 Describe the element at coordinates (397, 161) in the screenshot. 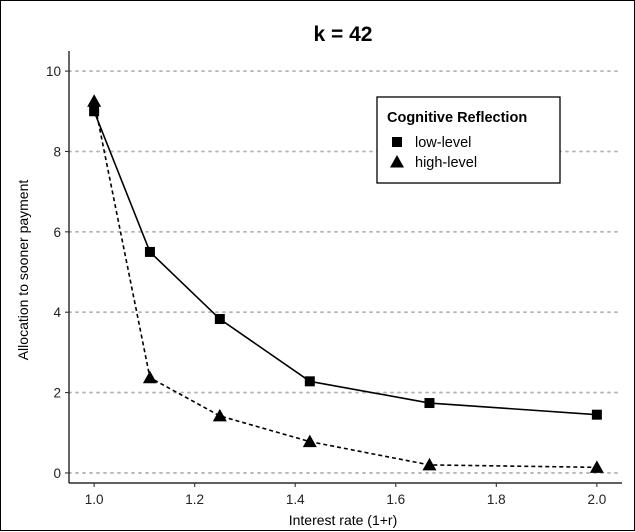

I see `legend-key-high-level` at that location.